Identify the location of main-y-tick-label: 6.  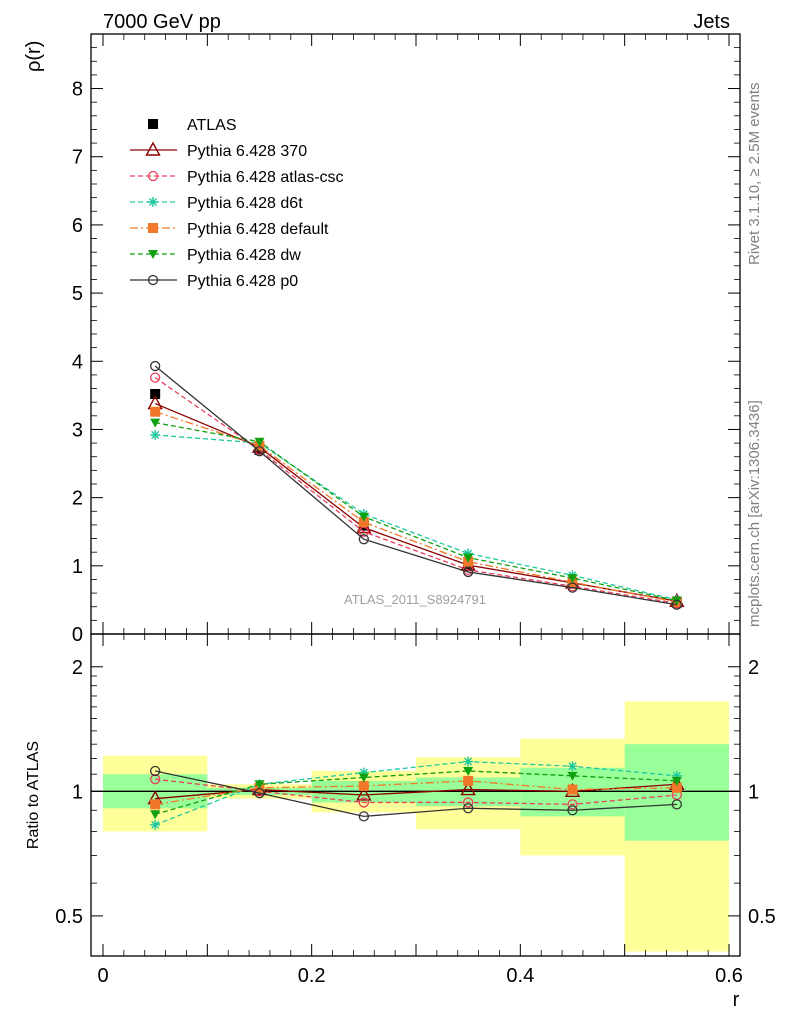
(77, 226).